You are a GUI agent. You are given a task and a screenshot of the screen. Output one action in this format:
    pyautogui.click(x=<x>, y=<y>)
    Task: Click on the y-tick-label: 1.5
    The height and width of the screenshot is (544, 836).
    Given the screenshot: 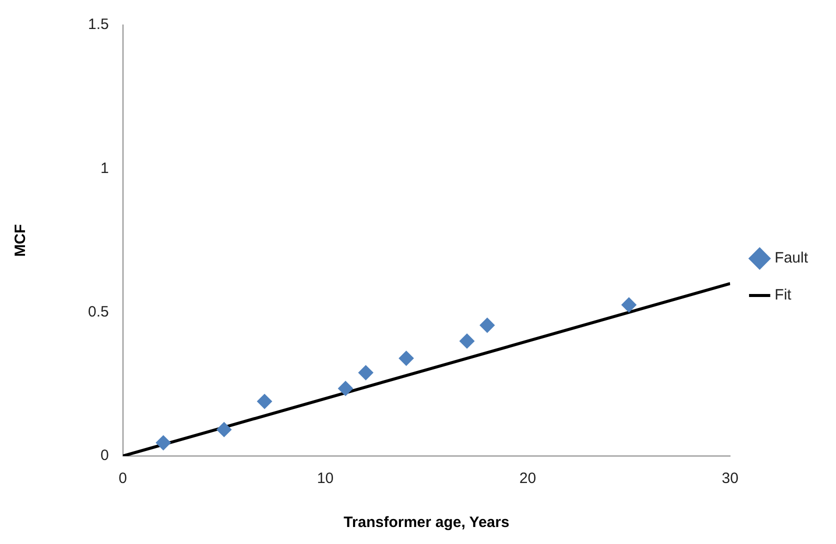 What is the action you would take?
    pyautogui.click(x=98, y=25)
    